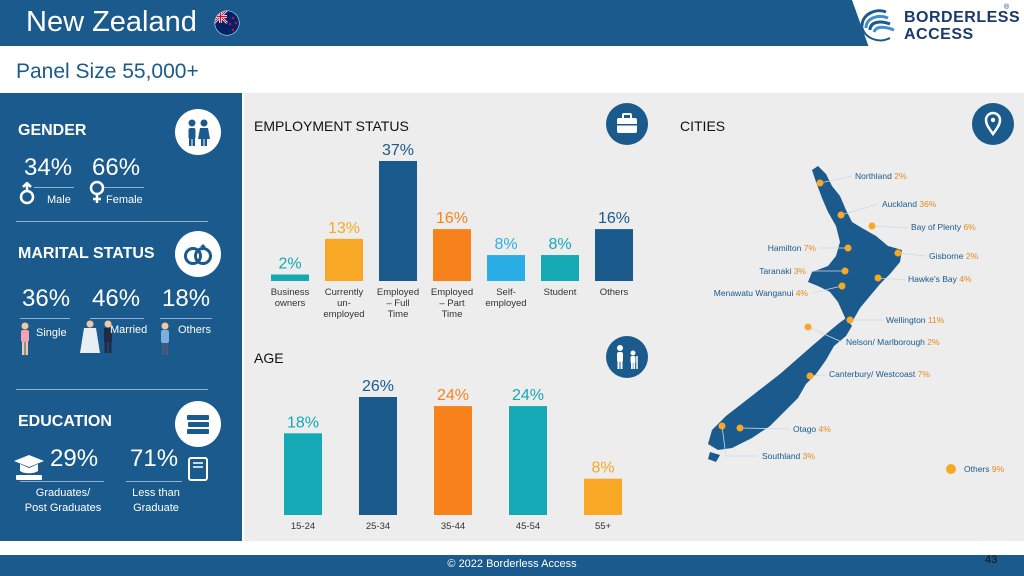  What do you see at coordinates (909, 204) in the screenshot?
I see `city-label: Auckland 36%` at bounding box center [909, 204].